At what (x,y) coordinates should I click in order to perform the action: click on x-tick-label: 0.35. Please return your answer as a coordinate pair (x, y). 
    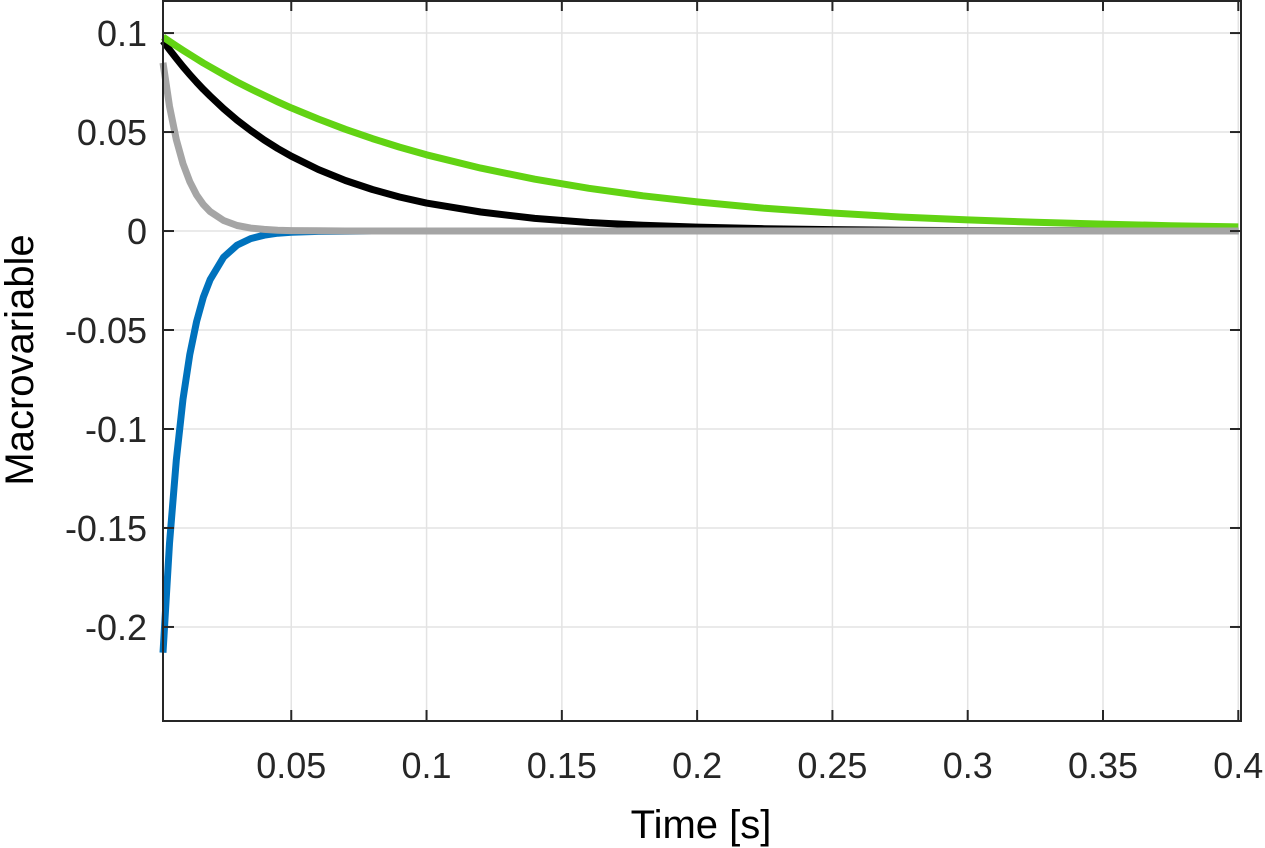
    Looking at the image, I should click on (1103, 765).